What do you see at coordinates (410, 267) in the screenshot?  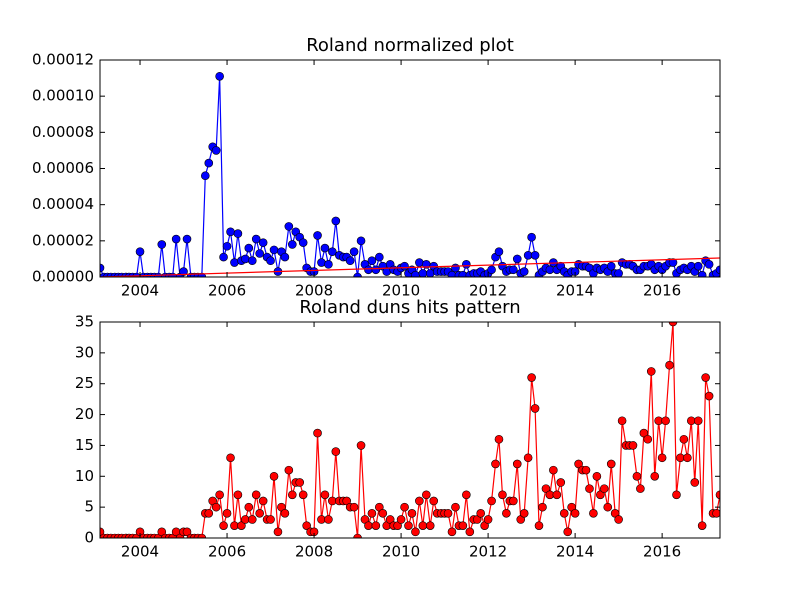 I see `data-line` at bounding box center [410, 267].